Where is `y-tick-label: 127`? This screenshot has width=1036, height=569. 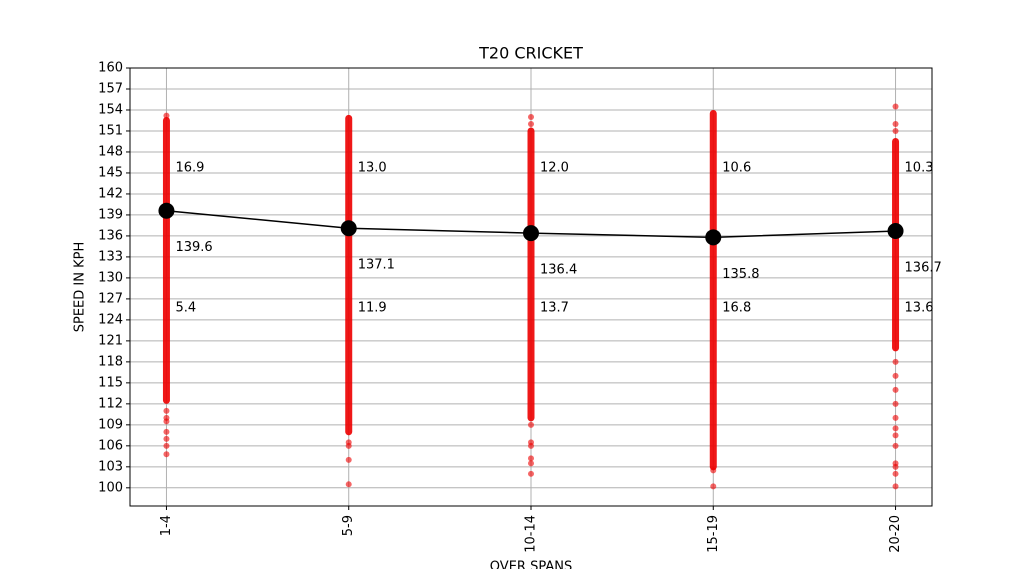 y-tick-label: 127 is located at coordinates (110, 298).